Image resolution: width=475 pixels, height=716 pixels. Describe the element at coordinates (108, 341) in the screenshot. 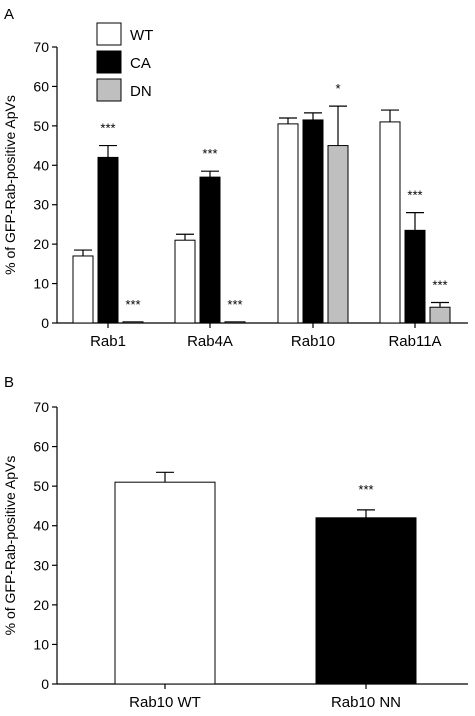

I see `x-tick-label: Rab1` at that location.